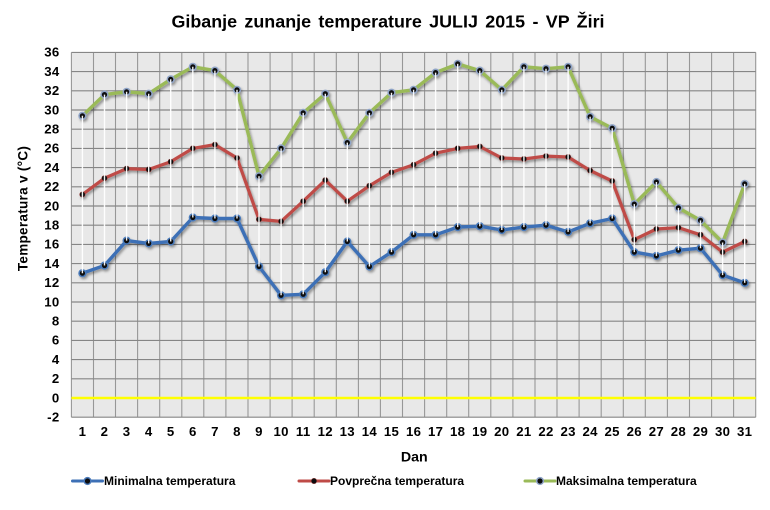 Image resolution: width=770 pixels, height=510 pixels. I want to click on svg-text: 25, so click(612, 431).